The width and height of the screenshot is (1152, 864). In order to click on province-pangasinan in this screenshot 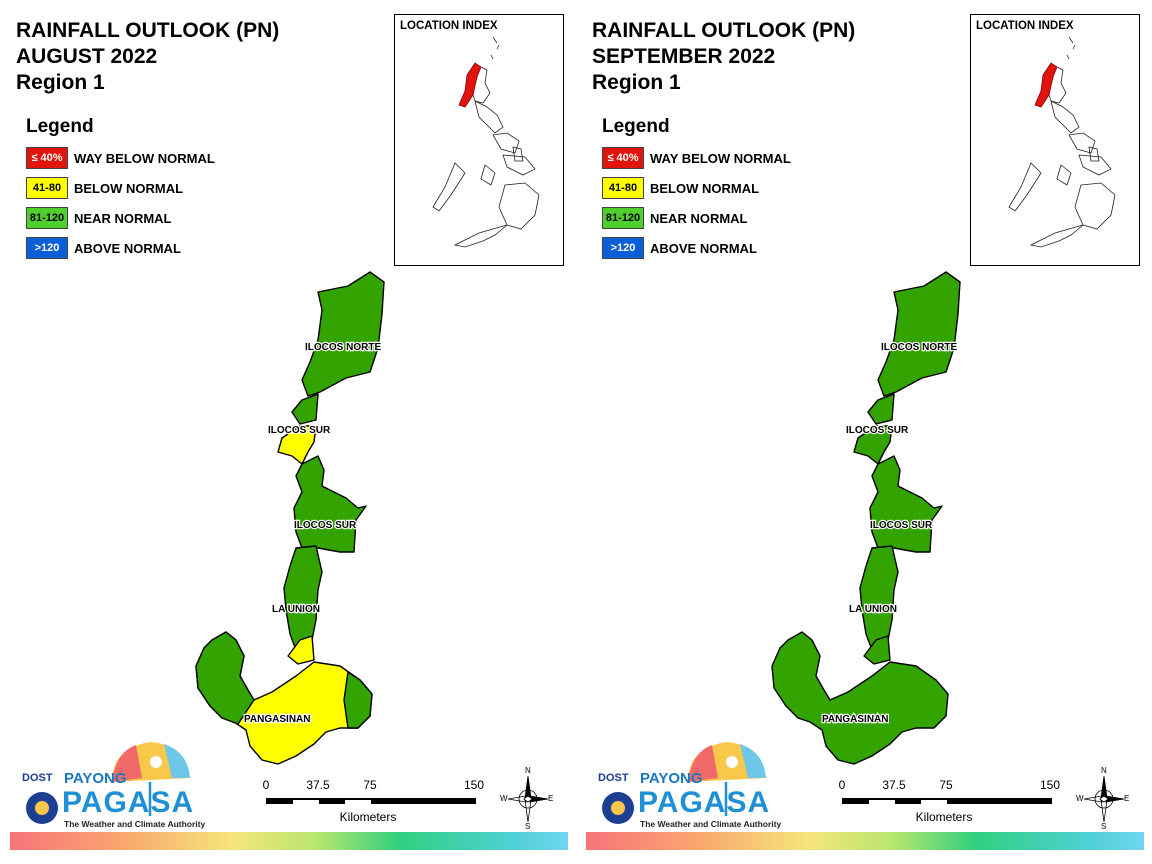, I will do `click(860, 698)`.